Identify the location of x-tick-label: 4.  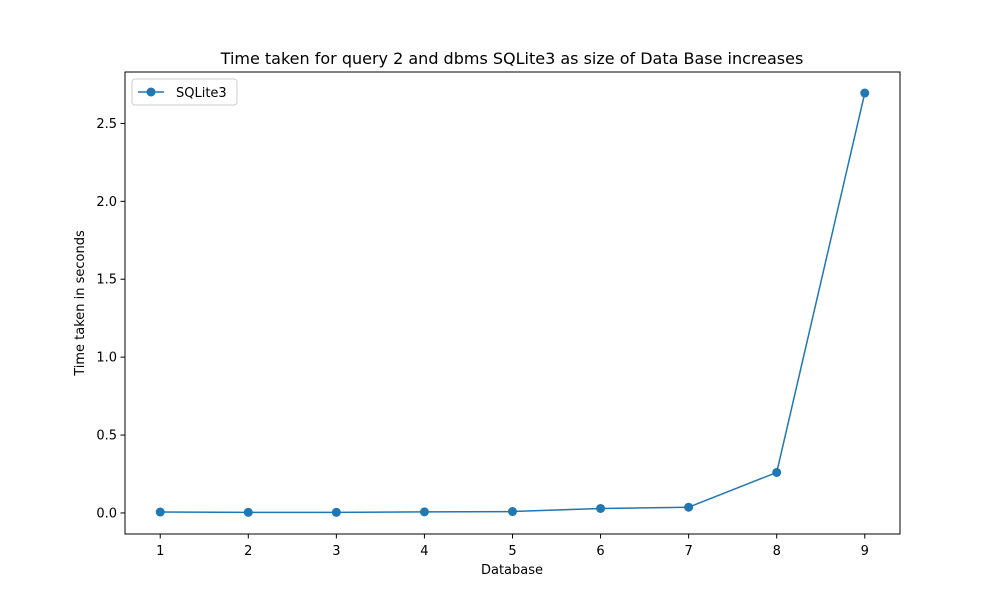
(424, 551).